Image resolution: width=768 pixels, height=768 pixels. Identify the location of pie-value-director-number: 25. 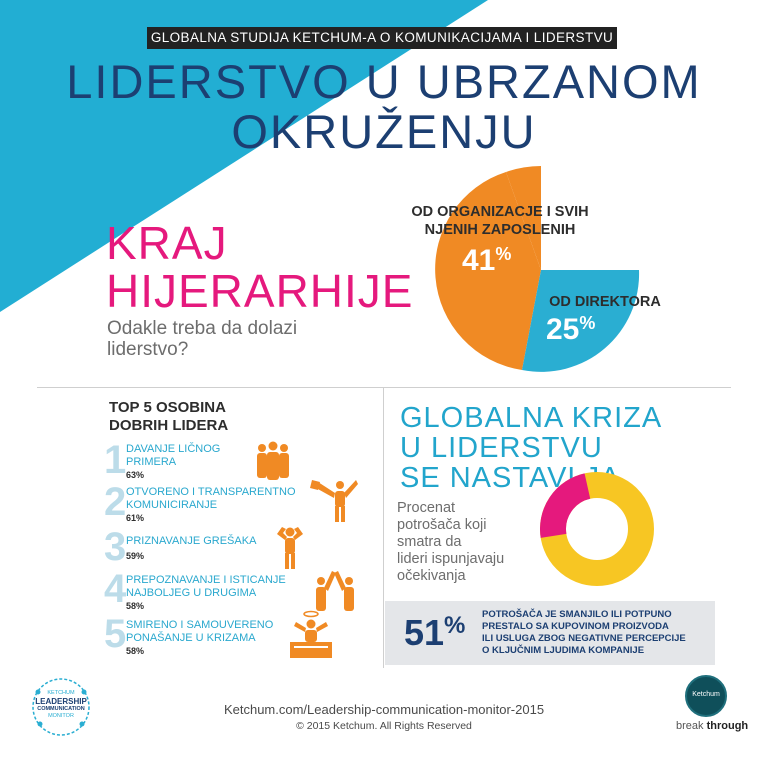
(563, 329).